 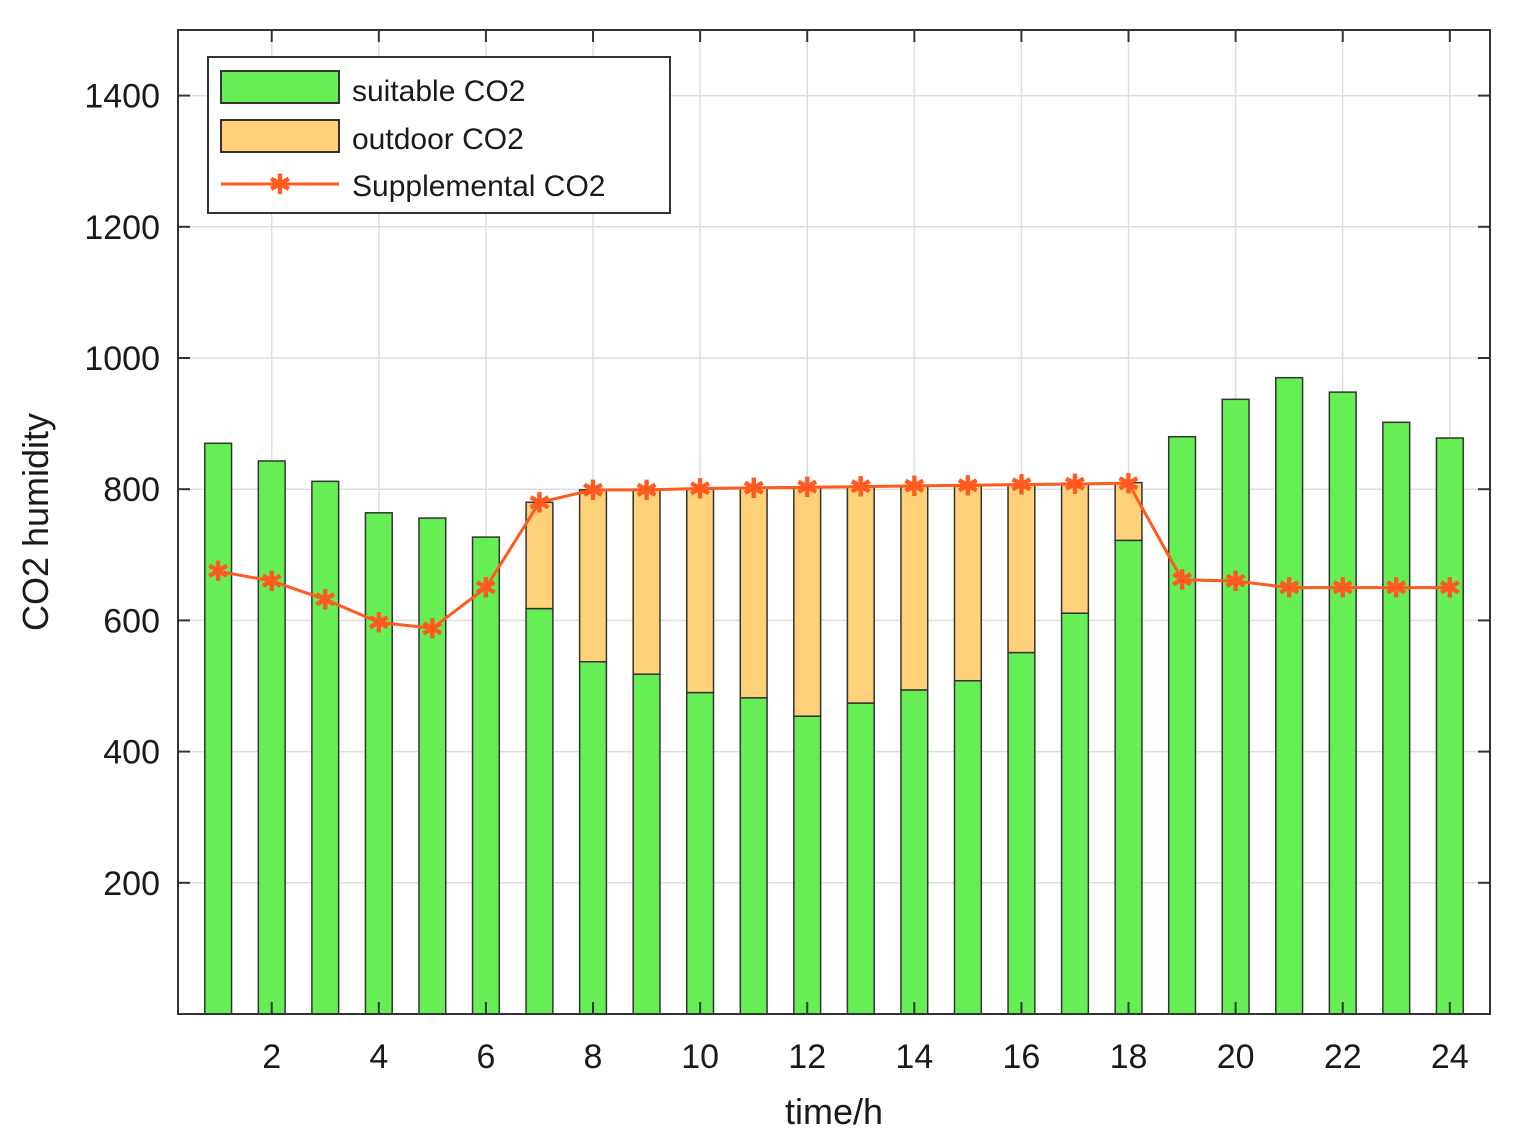 I want to click on supplemental-line: ✱ ✱ ✱ ✱ ✱ ✱ ✱ ✱ ✱ ✱ ✱ ✱ ✱ ✱ ✱ ✱ ✱ ✱ ✱ ✱ ✱ ✱ ✱ ✱, so click(x=833, y=556).